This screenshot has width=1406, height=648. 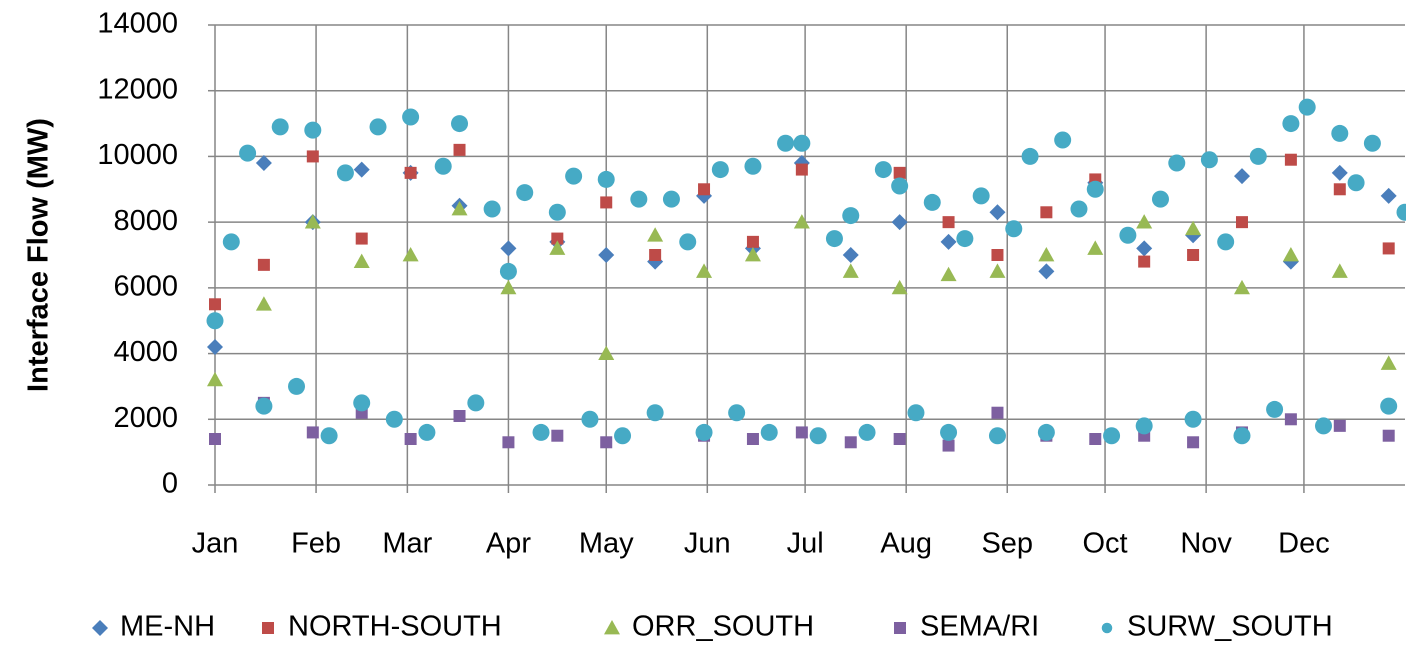 What do you see at coordinates (707, 544) in the screenshot?
I see `x-tick-label: Jun` at bounding box center [707, 544].